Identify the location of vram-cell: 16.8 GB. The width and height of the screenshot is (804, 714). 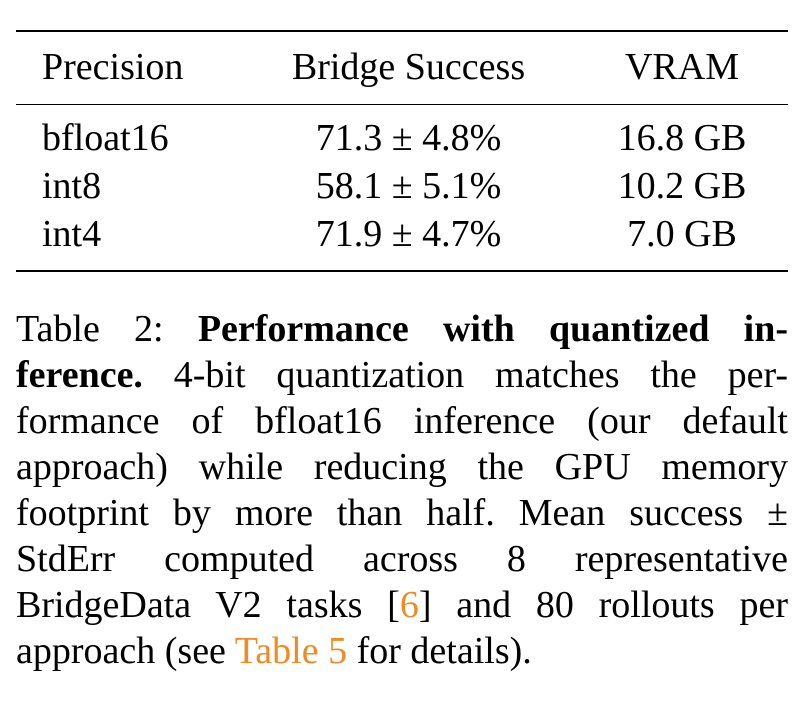
(682, 138).